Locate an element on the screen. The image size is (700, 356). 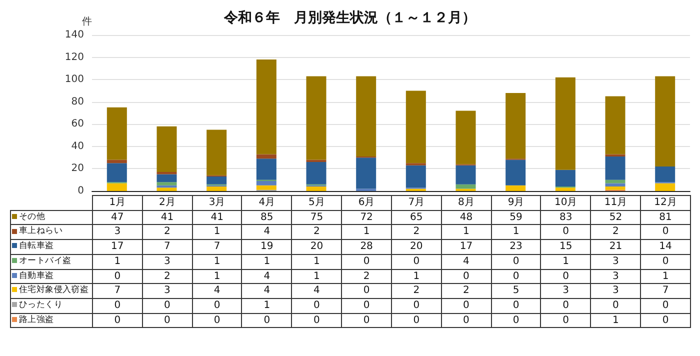
x-tick-label: 9月 is located at coordinates (516, 203).